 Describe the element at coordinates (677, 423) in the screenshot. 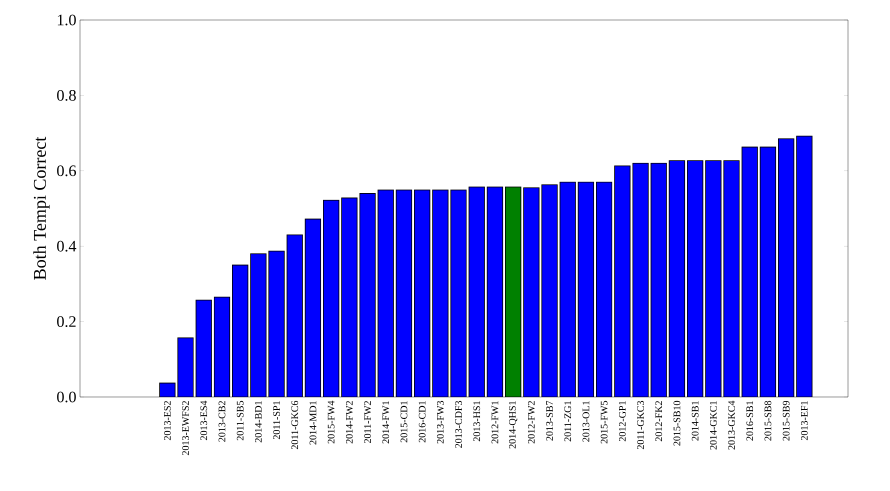

I see `x-tick-label: 2015-SB10` at that location.